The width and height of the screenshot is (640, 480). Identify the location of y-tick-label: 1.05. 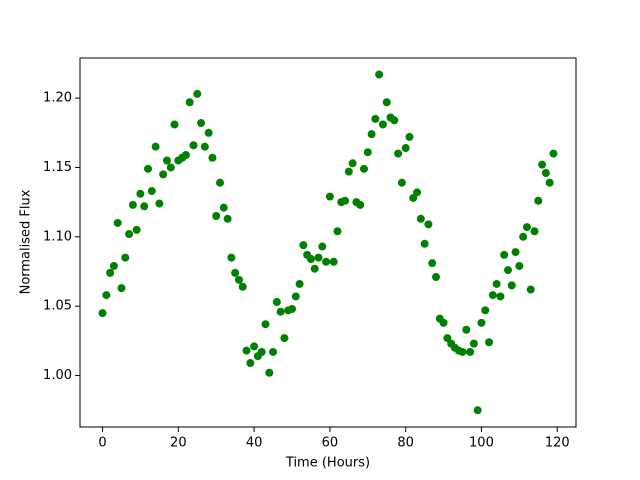
(57, 306).